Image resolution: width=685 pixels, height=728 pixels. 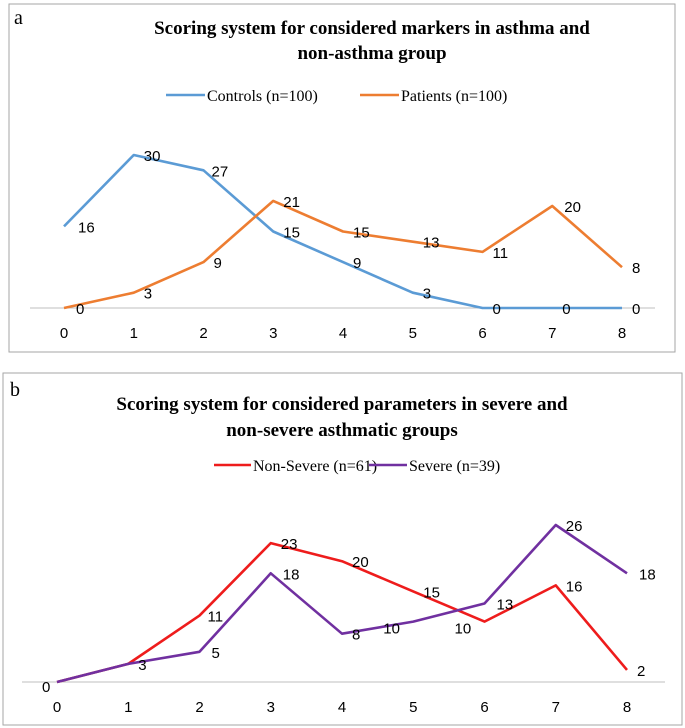 I want to click on panel-a-data-label-s2-8: 8, so click(x=636, y=268).